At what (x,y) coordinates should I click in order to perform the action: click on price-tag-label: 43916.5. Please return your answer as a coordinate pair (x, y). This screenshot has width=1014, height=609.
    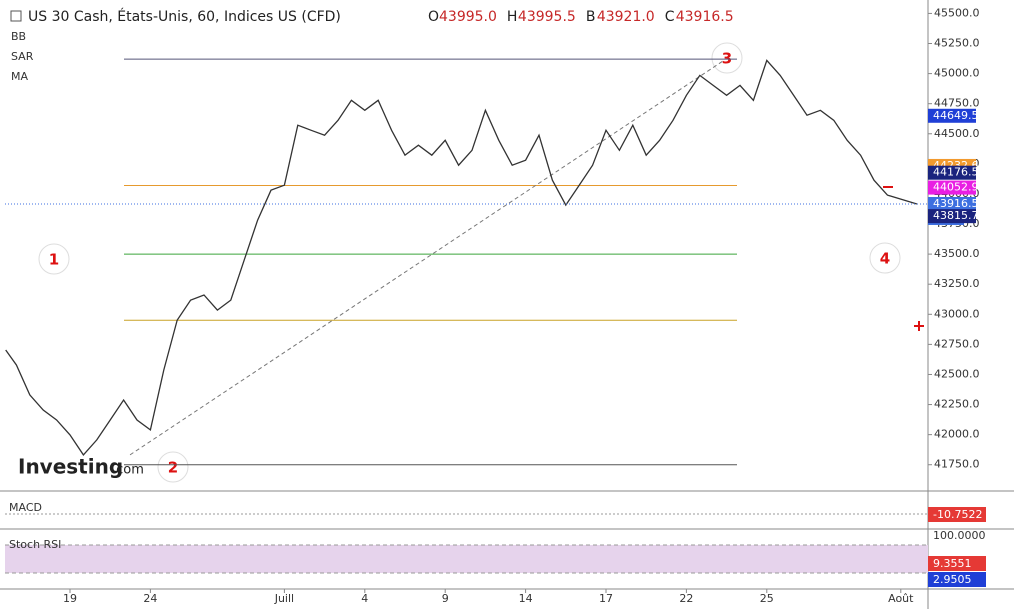
    Looking at the image, I should click on (956, 203).